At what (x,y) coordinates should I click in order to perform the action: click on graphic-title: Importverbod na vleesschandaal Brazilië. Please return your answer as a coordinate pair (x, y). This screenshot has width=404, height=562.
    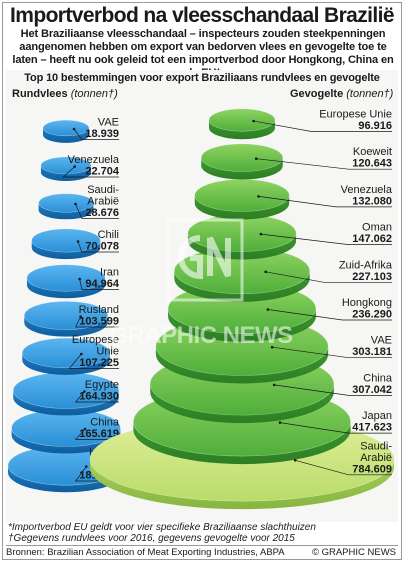
    Looking at the image, I should click on (202, 15).